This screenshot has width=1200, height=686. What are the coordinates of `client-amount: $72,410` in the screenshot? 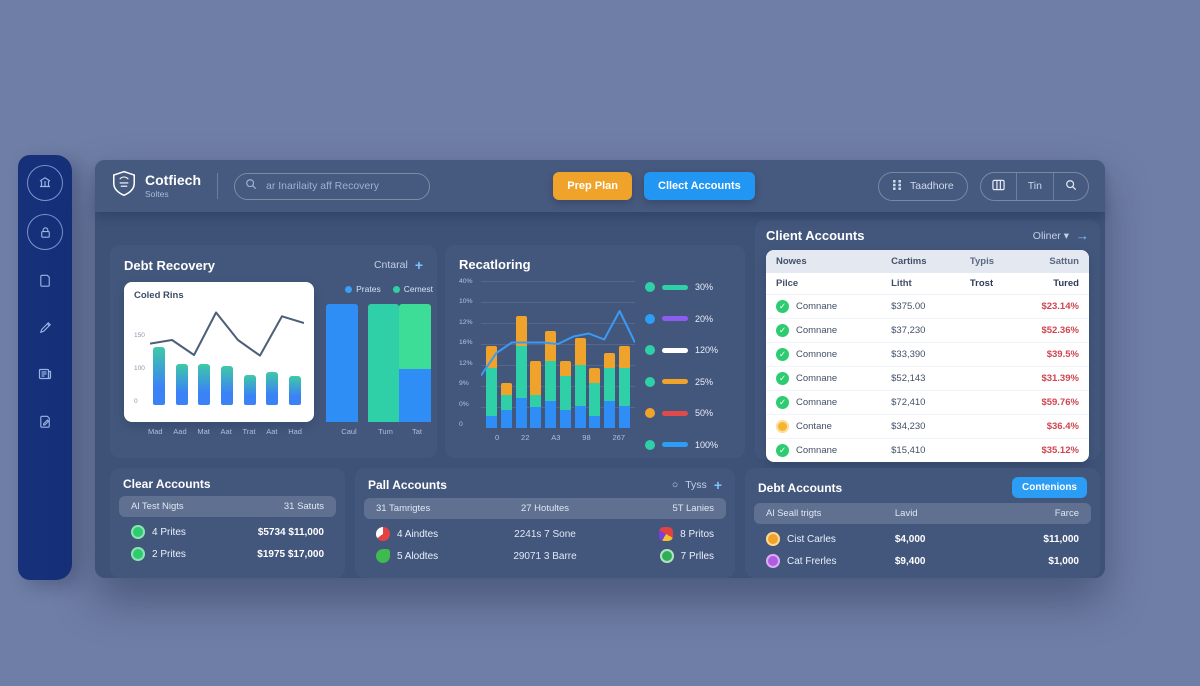 It's located at (908, 402).